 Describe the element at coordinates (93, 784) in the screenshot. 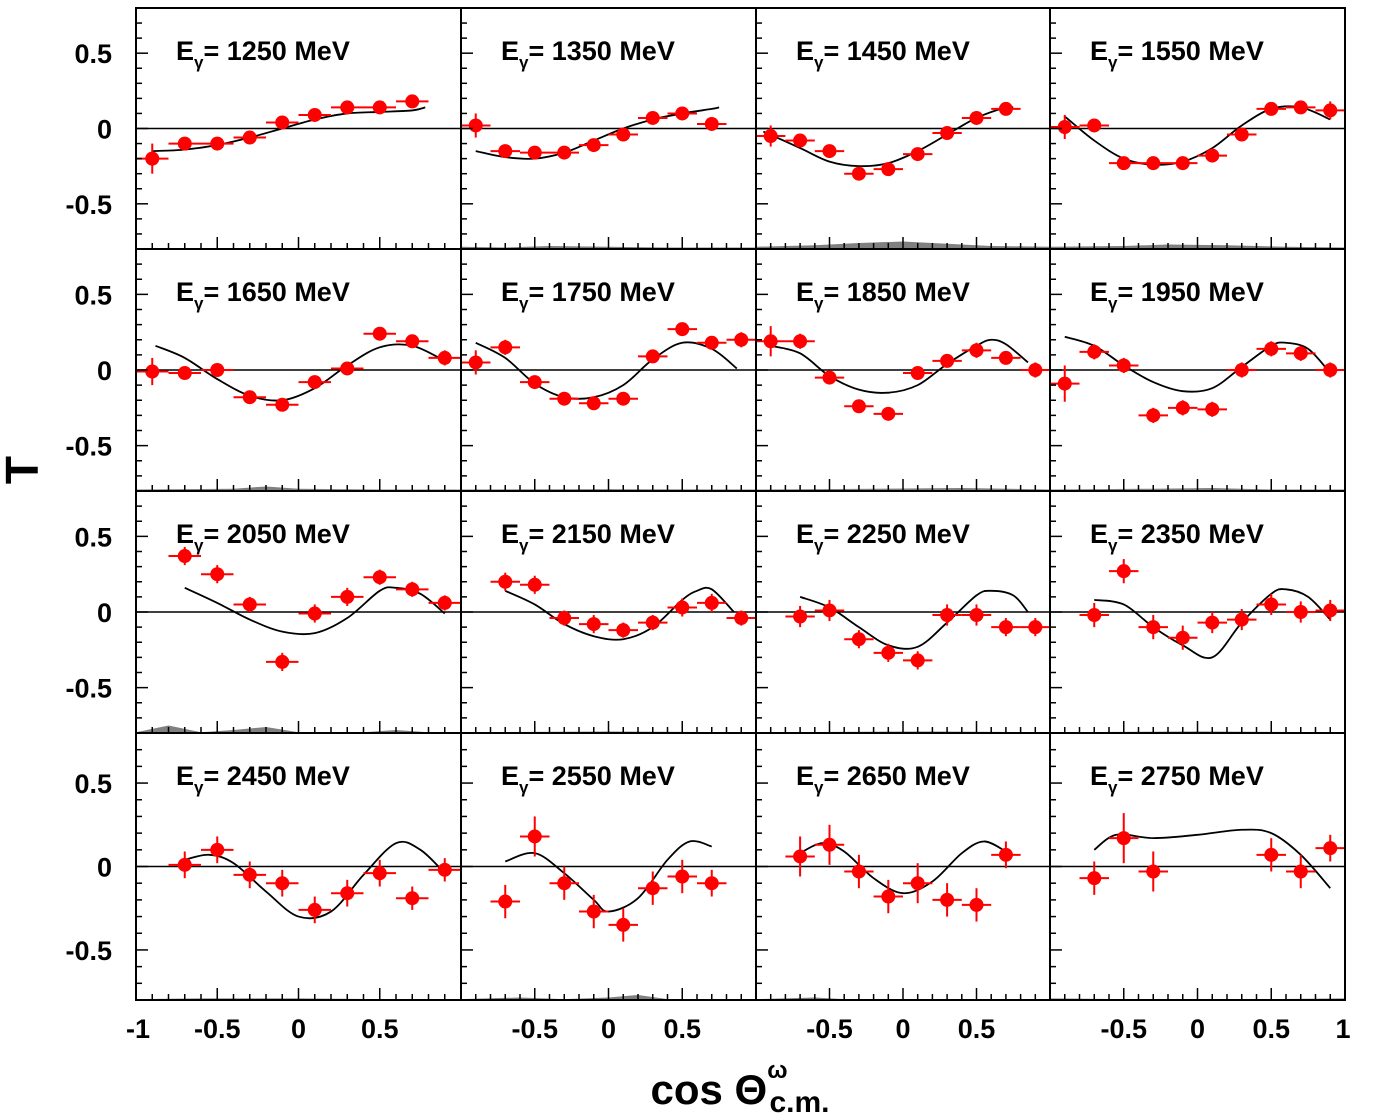

I see `y-tick-label: 0.5` at that location.